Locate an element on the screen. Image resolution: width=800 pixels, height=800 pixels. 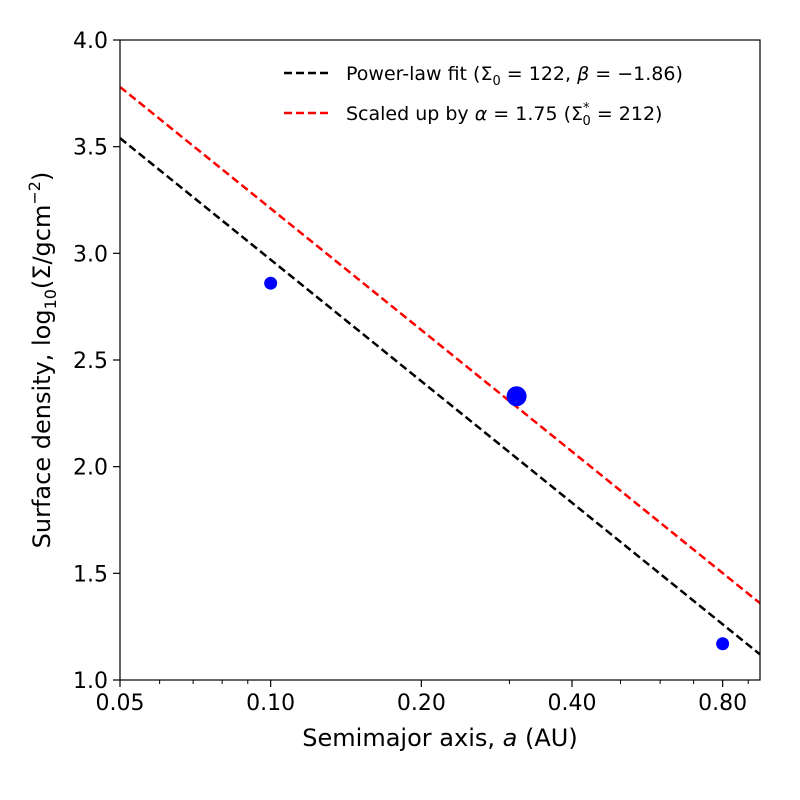
y-tick-label: 3.5 is located at coordinates (90, 148).